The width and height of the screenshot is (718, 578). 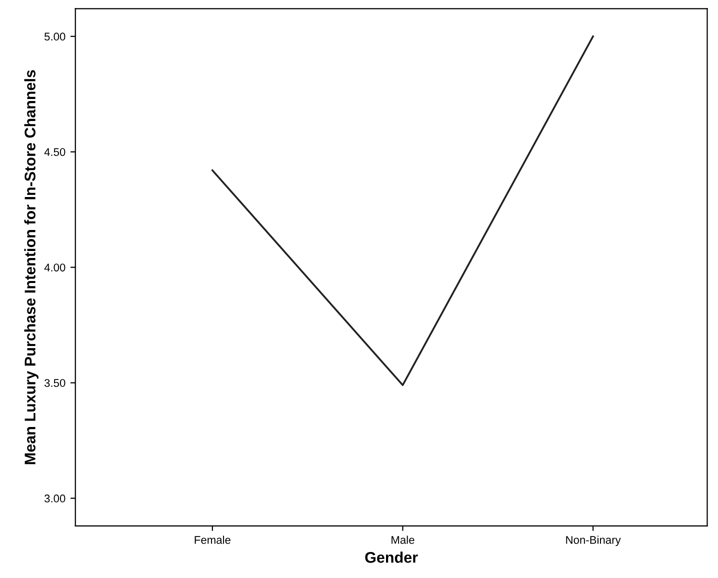 I want to click on x-tick-label: Non-Binary, so click(x=593, y=541).